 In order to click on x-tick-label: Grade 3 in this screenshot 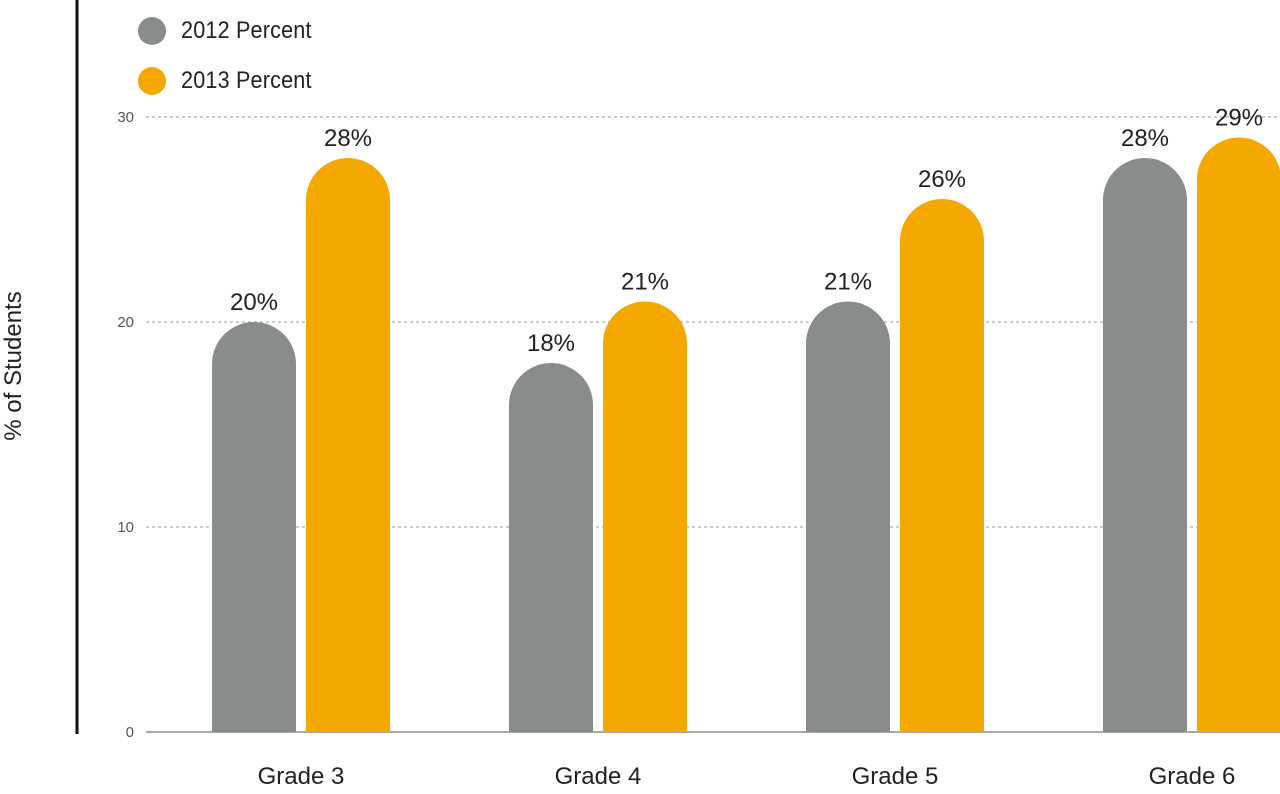, I will do `click(301, 776)`.